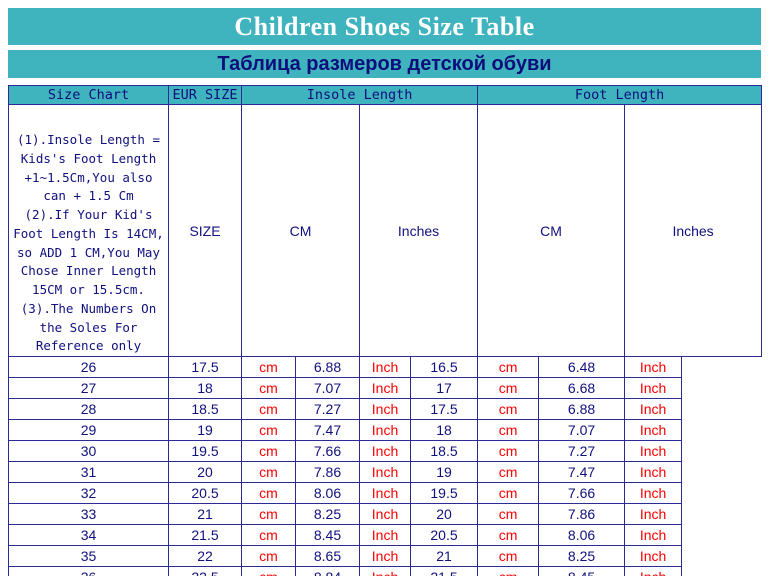  I want to click on insole-inches-value: 7.47, so click(327, 430).